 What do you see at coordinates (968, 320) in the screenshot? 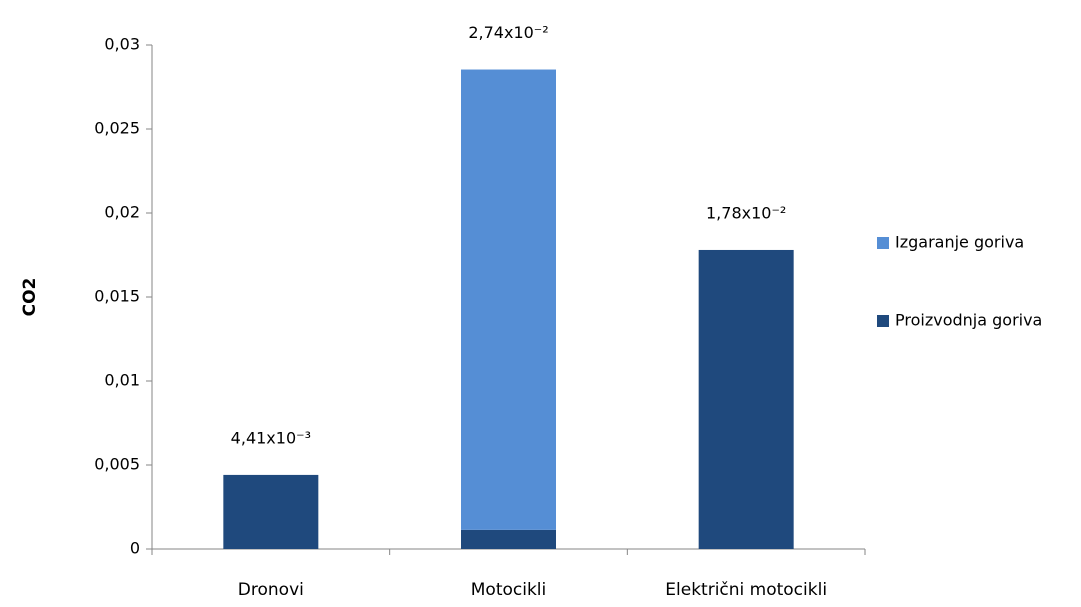
I see `legend-label: Proizvodnja goriva` at bounding box center [968, 320].